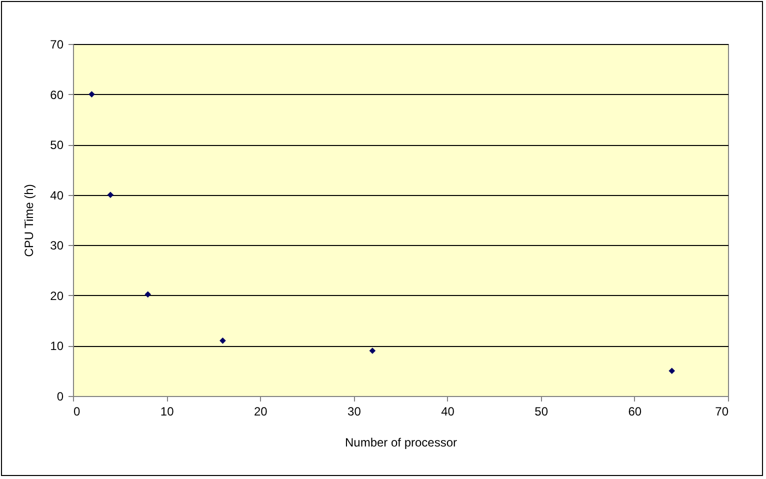 The height and width of the screenshot is (479, 766). Describe the element at coordinates (60, 397) in the screenshot. I see `y-tick-label: 0` at that location.